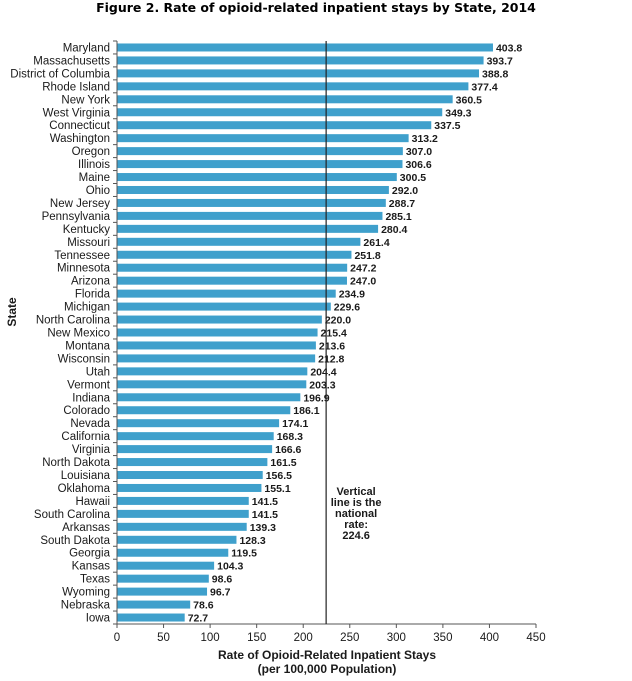 The image size is (632, 681). I want to click on value-label: 155.1, so click(277, 489).